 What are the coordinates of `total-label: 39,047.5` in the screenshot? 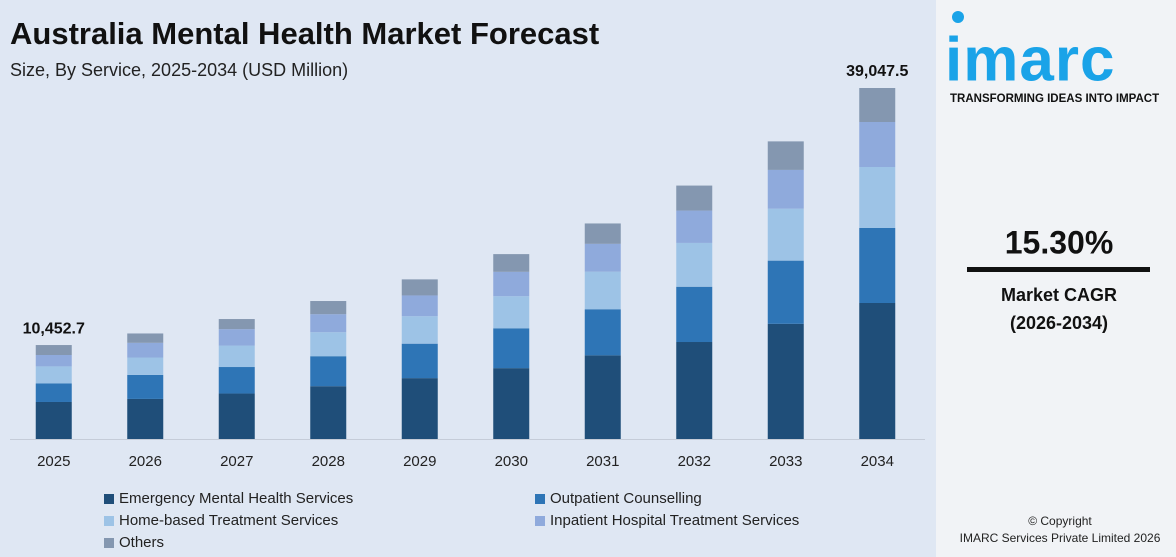 It's located at (877, 71).